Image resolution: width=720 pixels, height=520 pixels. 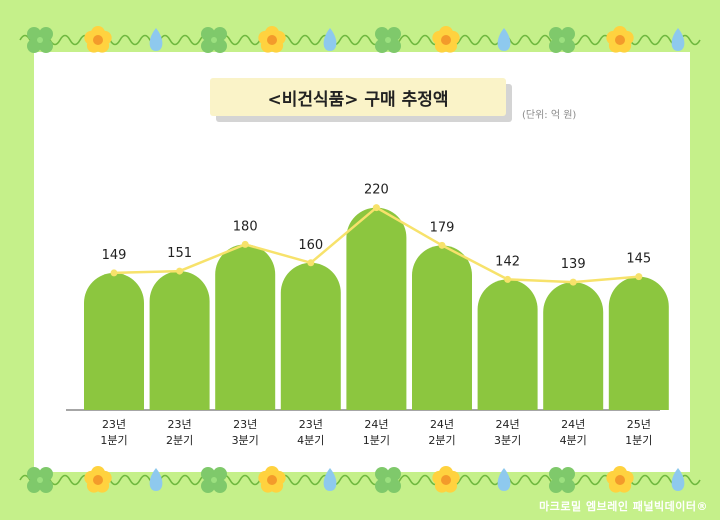 I want to click on data-label: 160, so click(x=310, y=245).